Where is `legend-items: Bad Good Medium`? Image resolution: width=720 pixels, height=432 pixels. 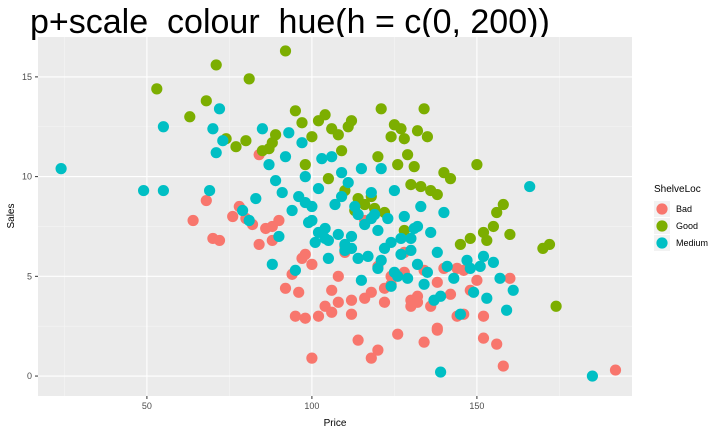
legend-items: Bad Good Medium is located at coordinates (681, 226).